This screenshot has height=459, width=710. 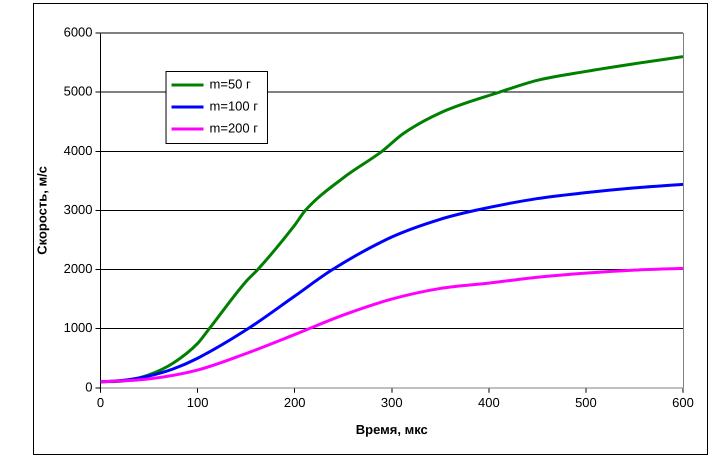 What do you see at coordinates (78, 268) in the screenshot?
I see `y-tick-label: 2000` at bounding box center [78, 268].